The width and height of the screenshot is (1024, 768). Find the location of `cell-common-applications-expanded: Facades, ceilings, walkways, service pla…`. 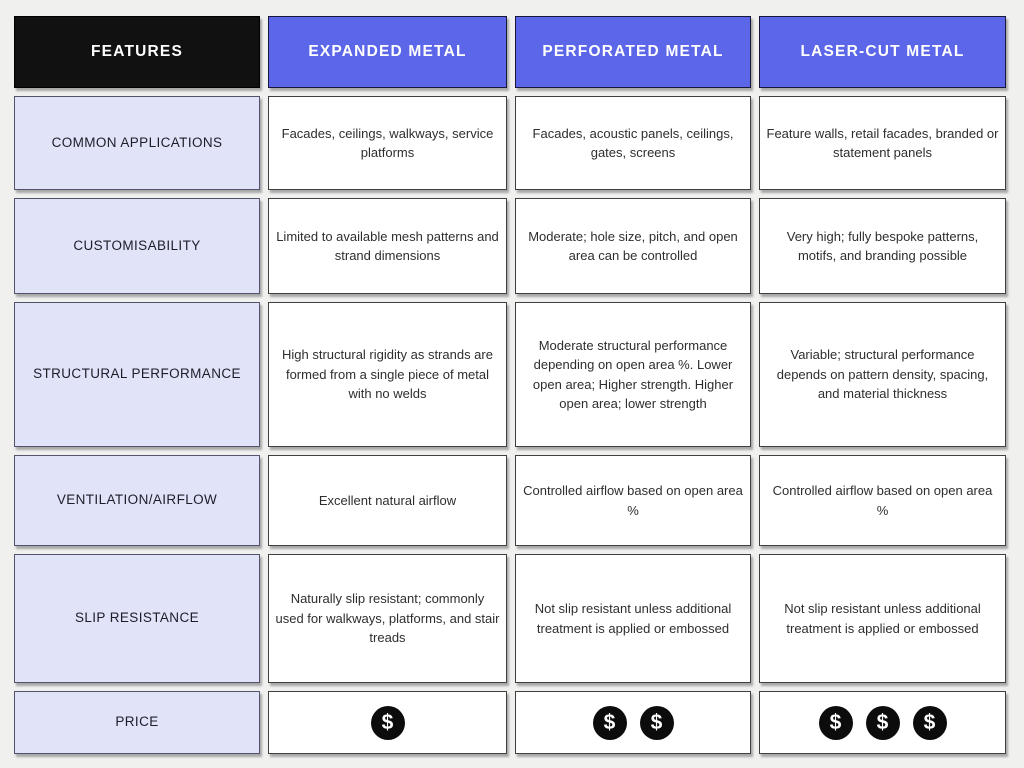

cell-common-applications-expanded: Facades, ceilings, walkways, service pla… is located at coordinates (387, 143).